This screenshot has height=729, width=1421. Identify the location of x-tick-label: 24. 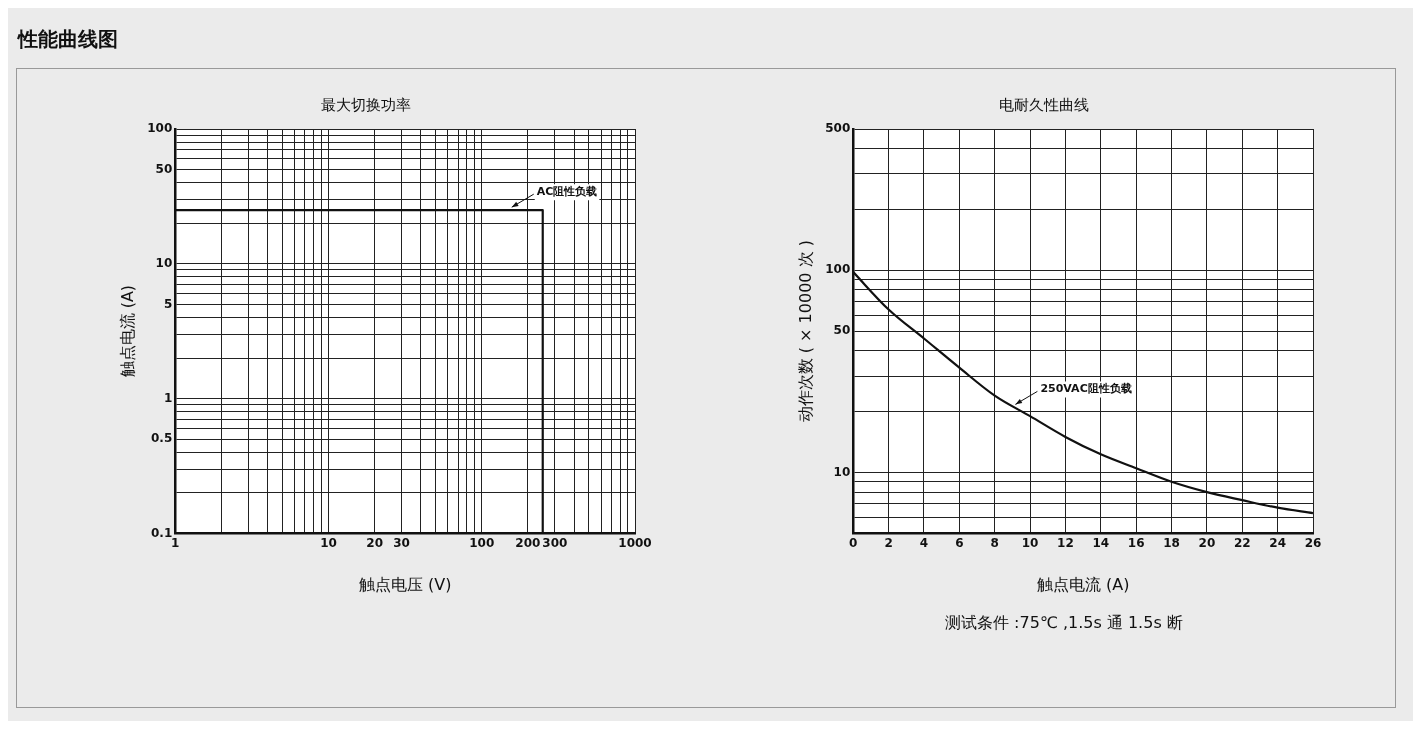
(1277, 542).